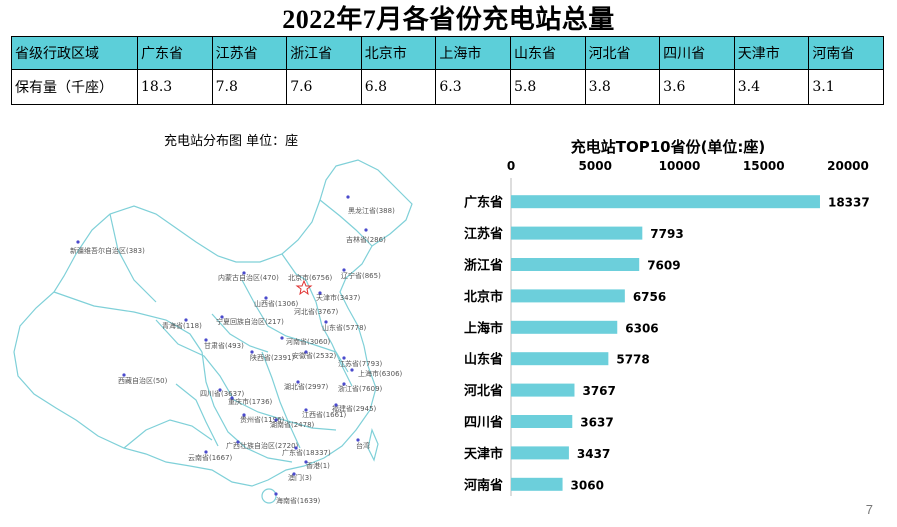 The width and height of the screenshot is (897, 527). I want to click on bar-value-label: 18337, so click(849, 203).